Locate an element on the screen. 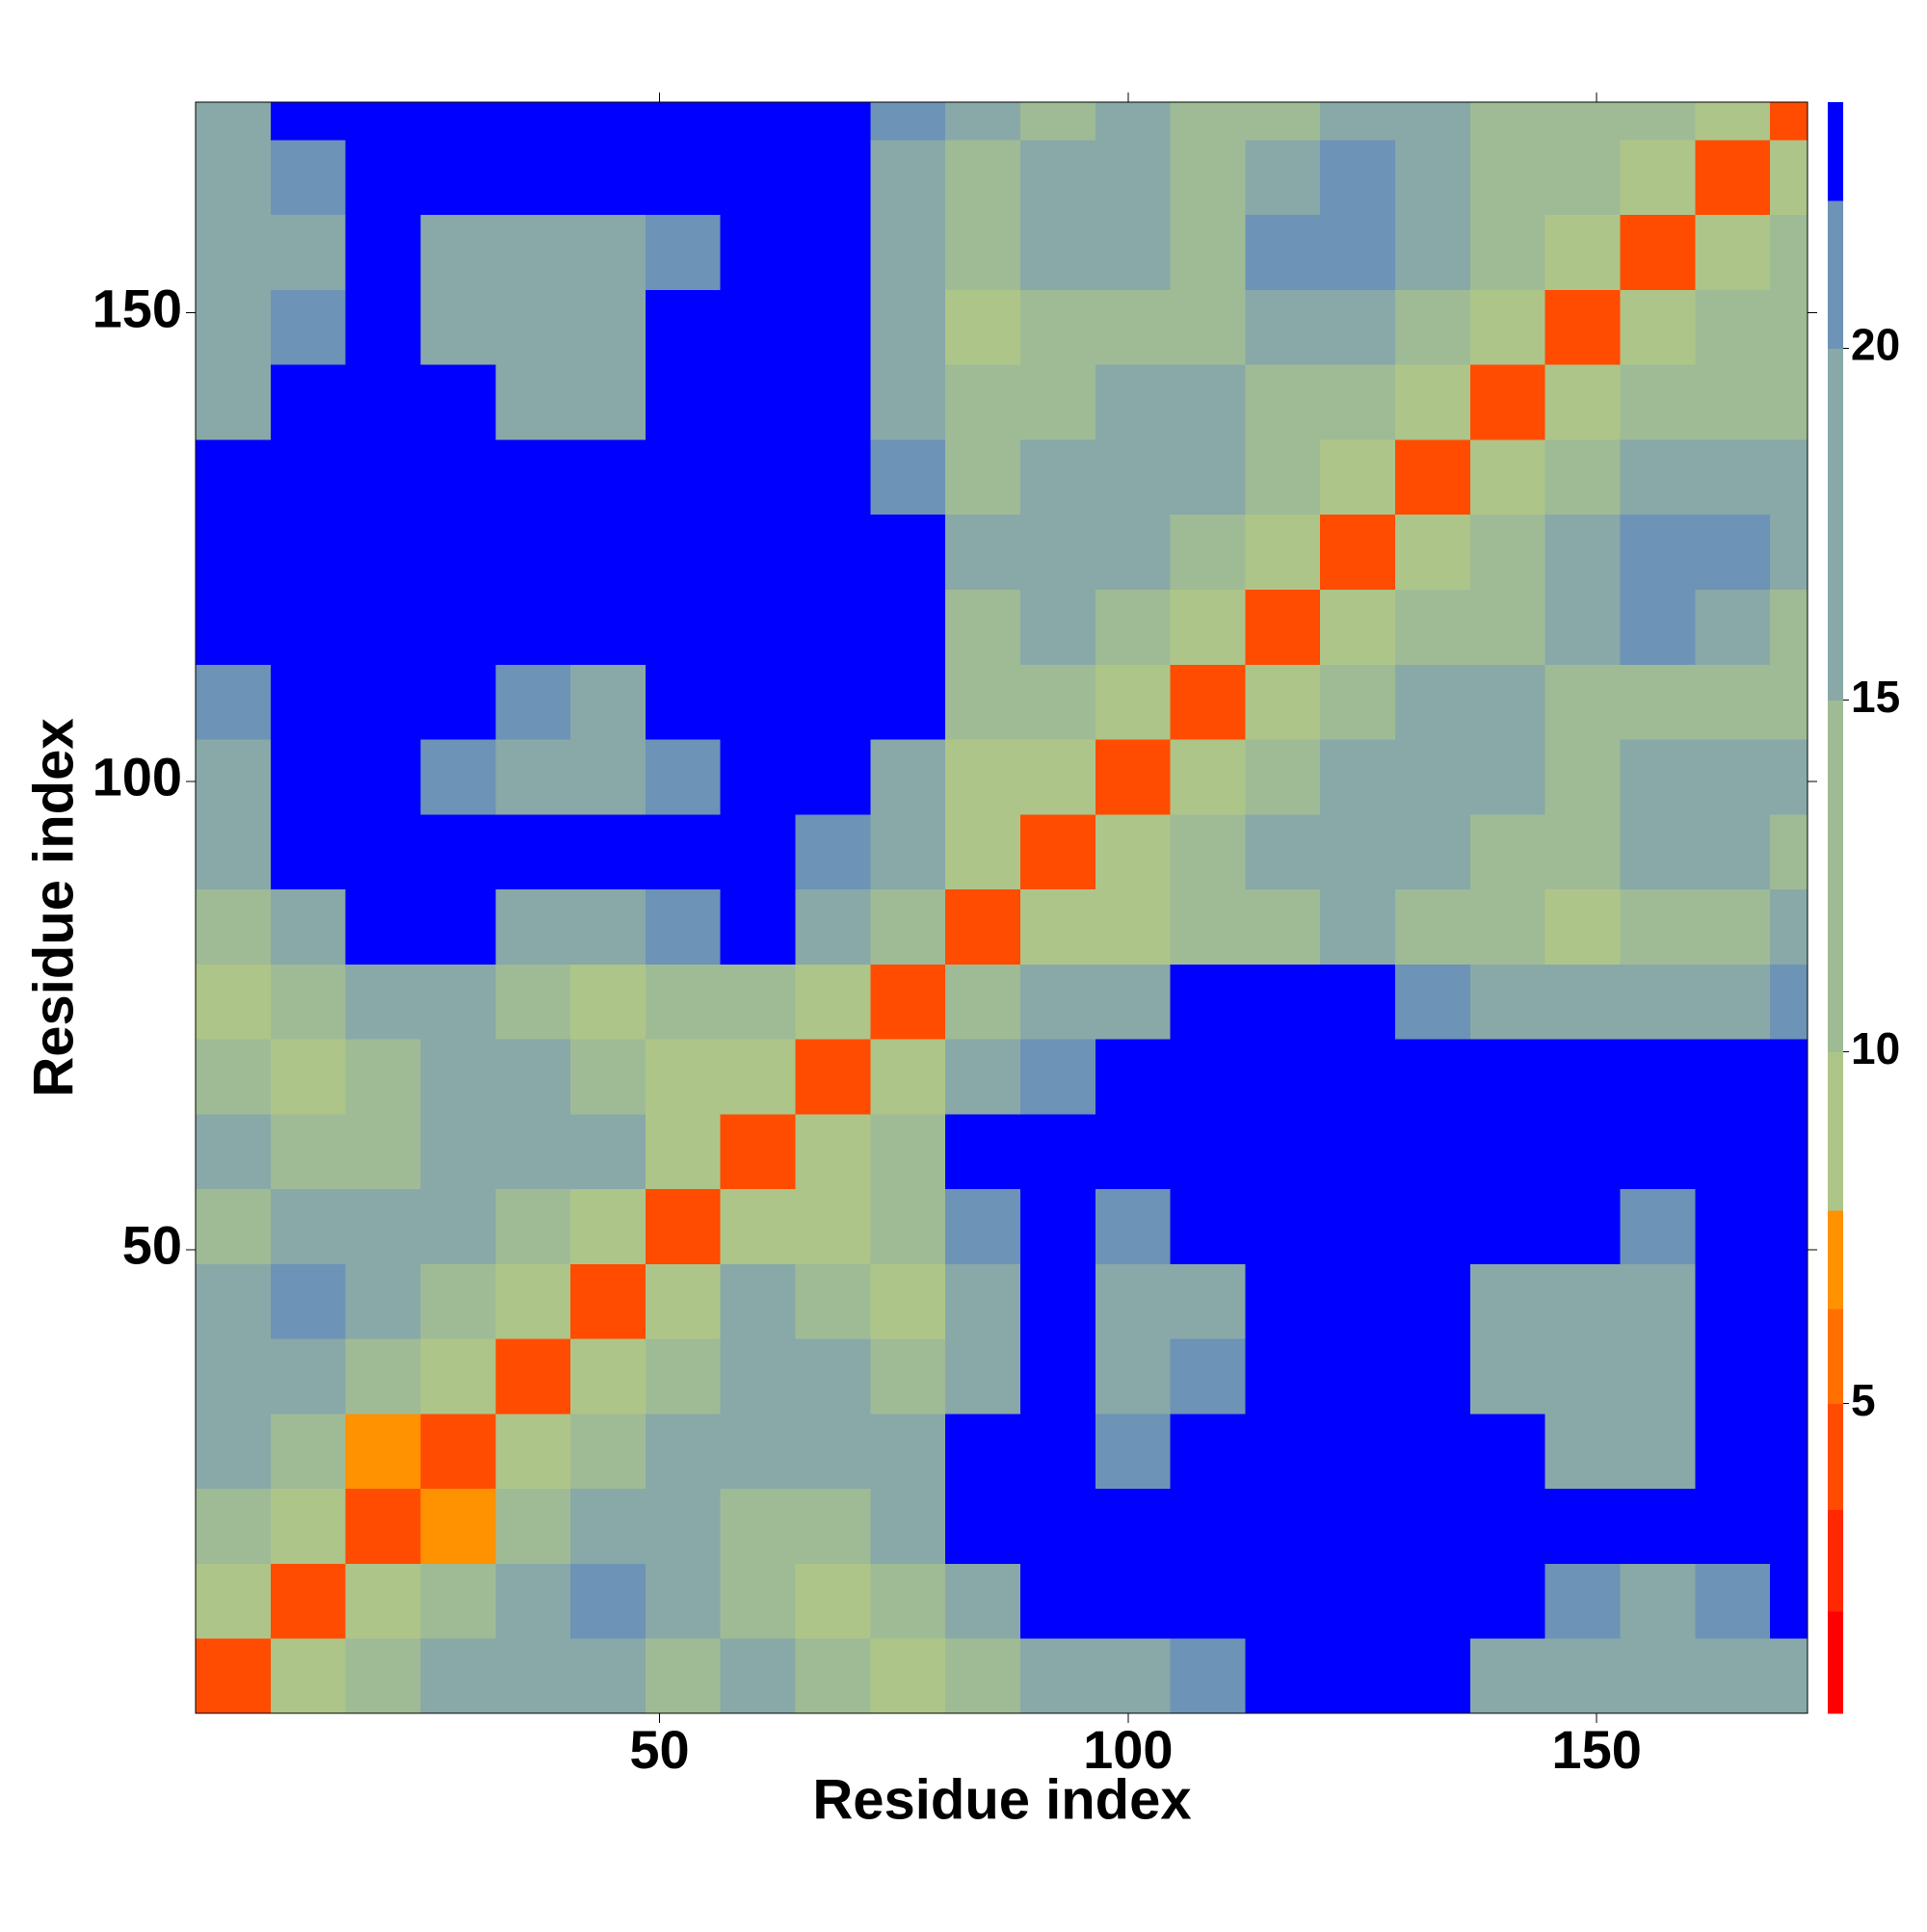 The width and height of the screenshot is (1927, 1932). colorbar-band is located at coordinates (1835, 1259).